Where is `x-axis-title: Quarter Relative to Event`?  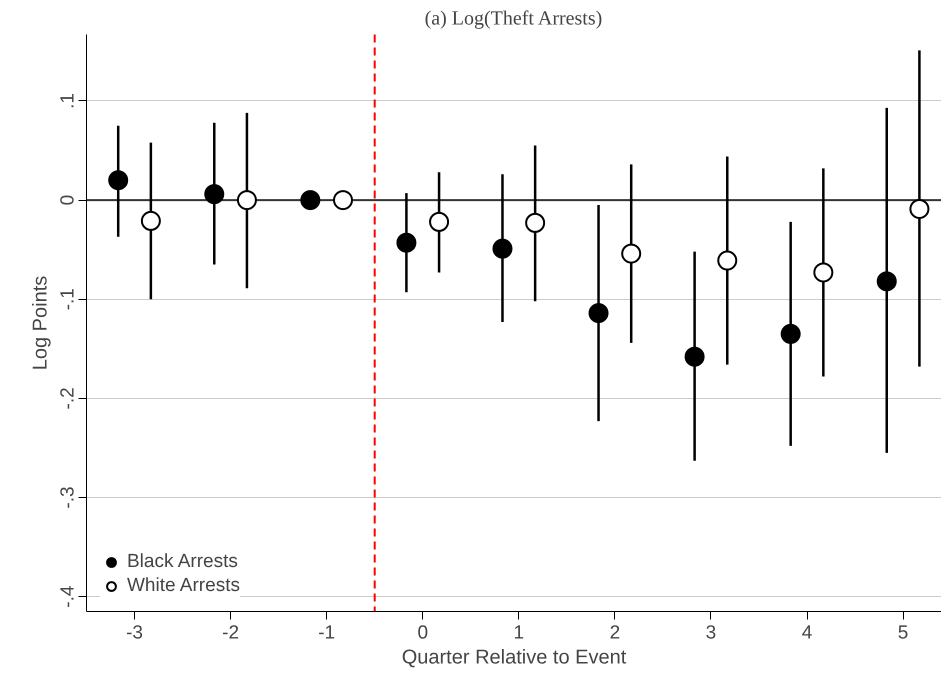
x-axis-title: Quarter Relative to Event is located at coordinates (514, 657).